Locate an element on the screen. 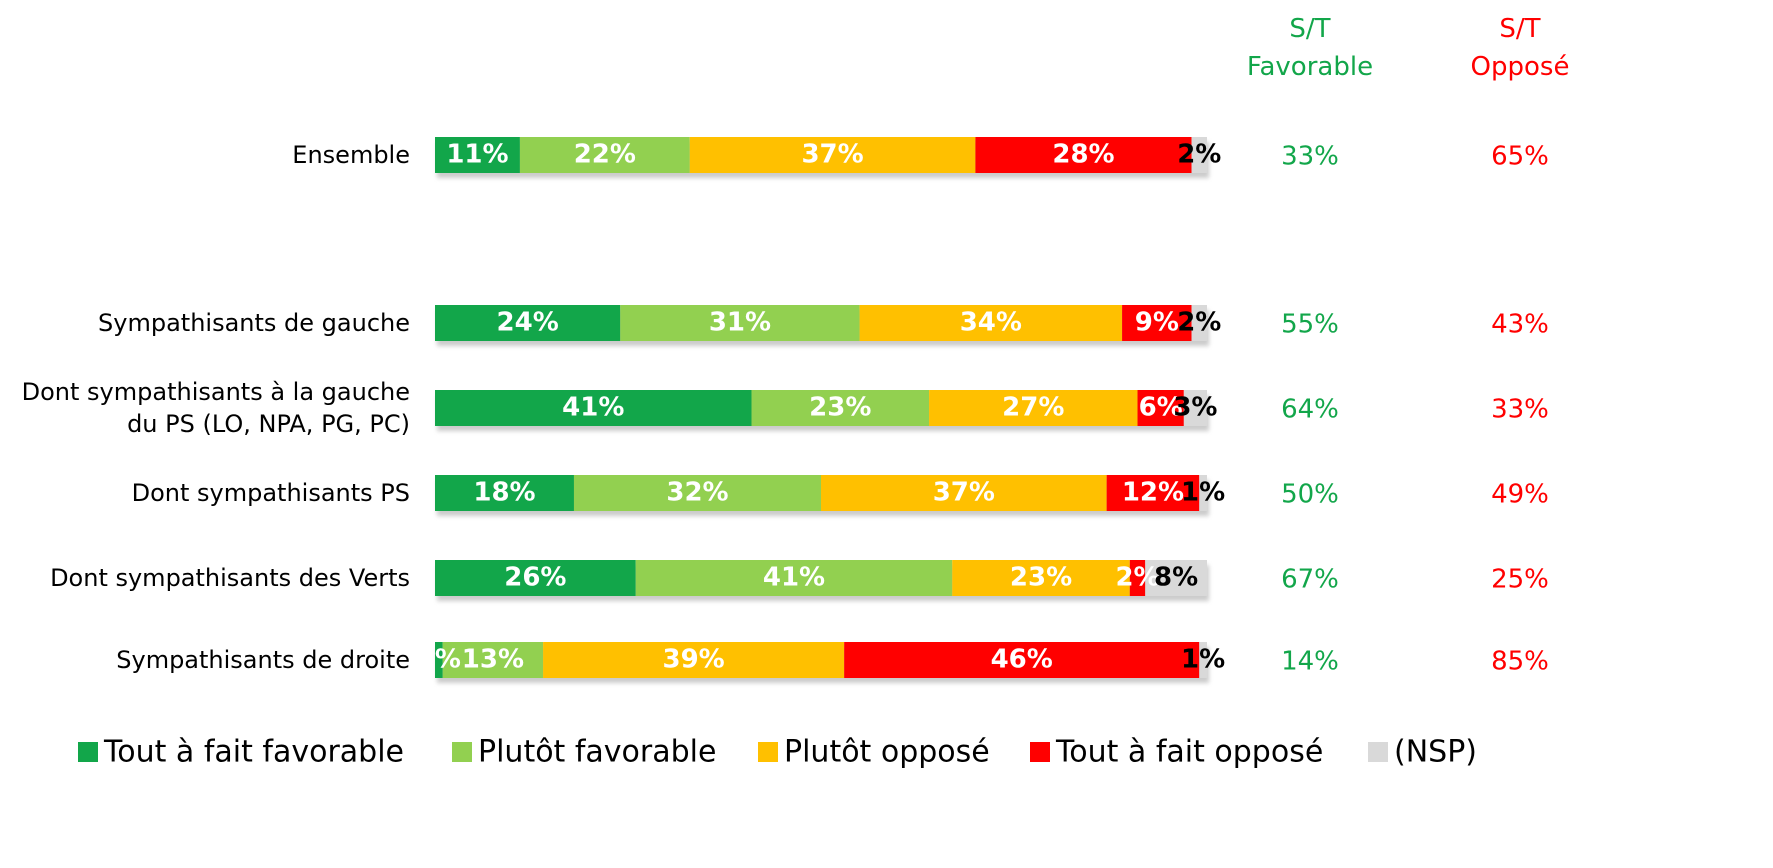  data-label: 34% is located at coordinates (991, 323).